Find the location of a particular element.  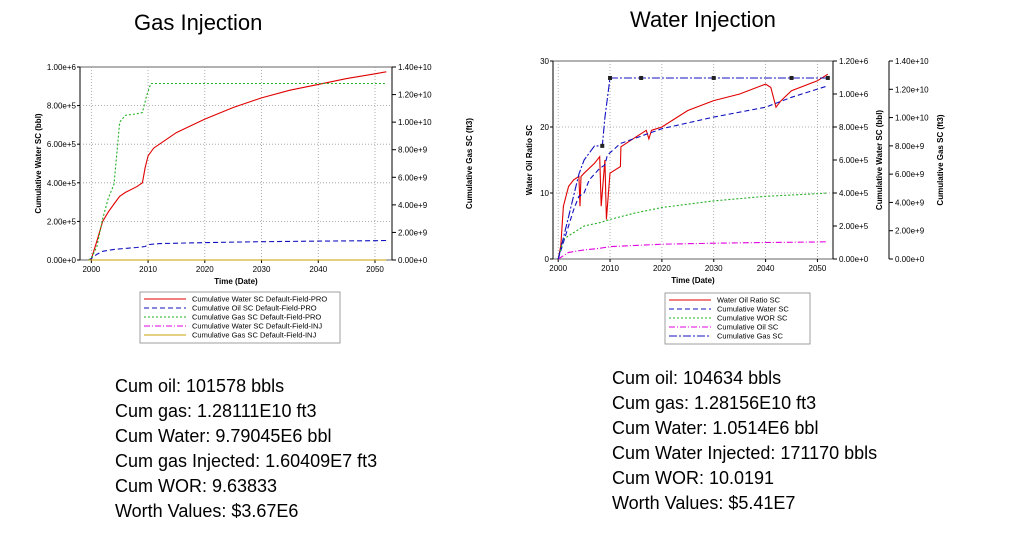

stat-line: Worth Values: $3.67E6 is located at coordinates (207, 511).